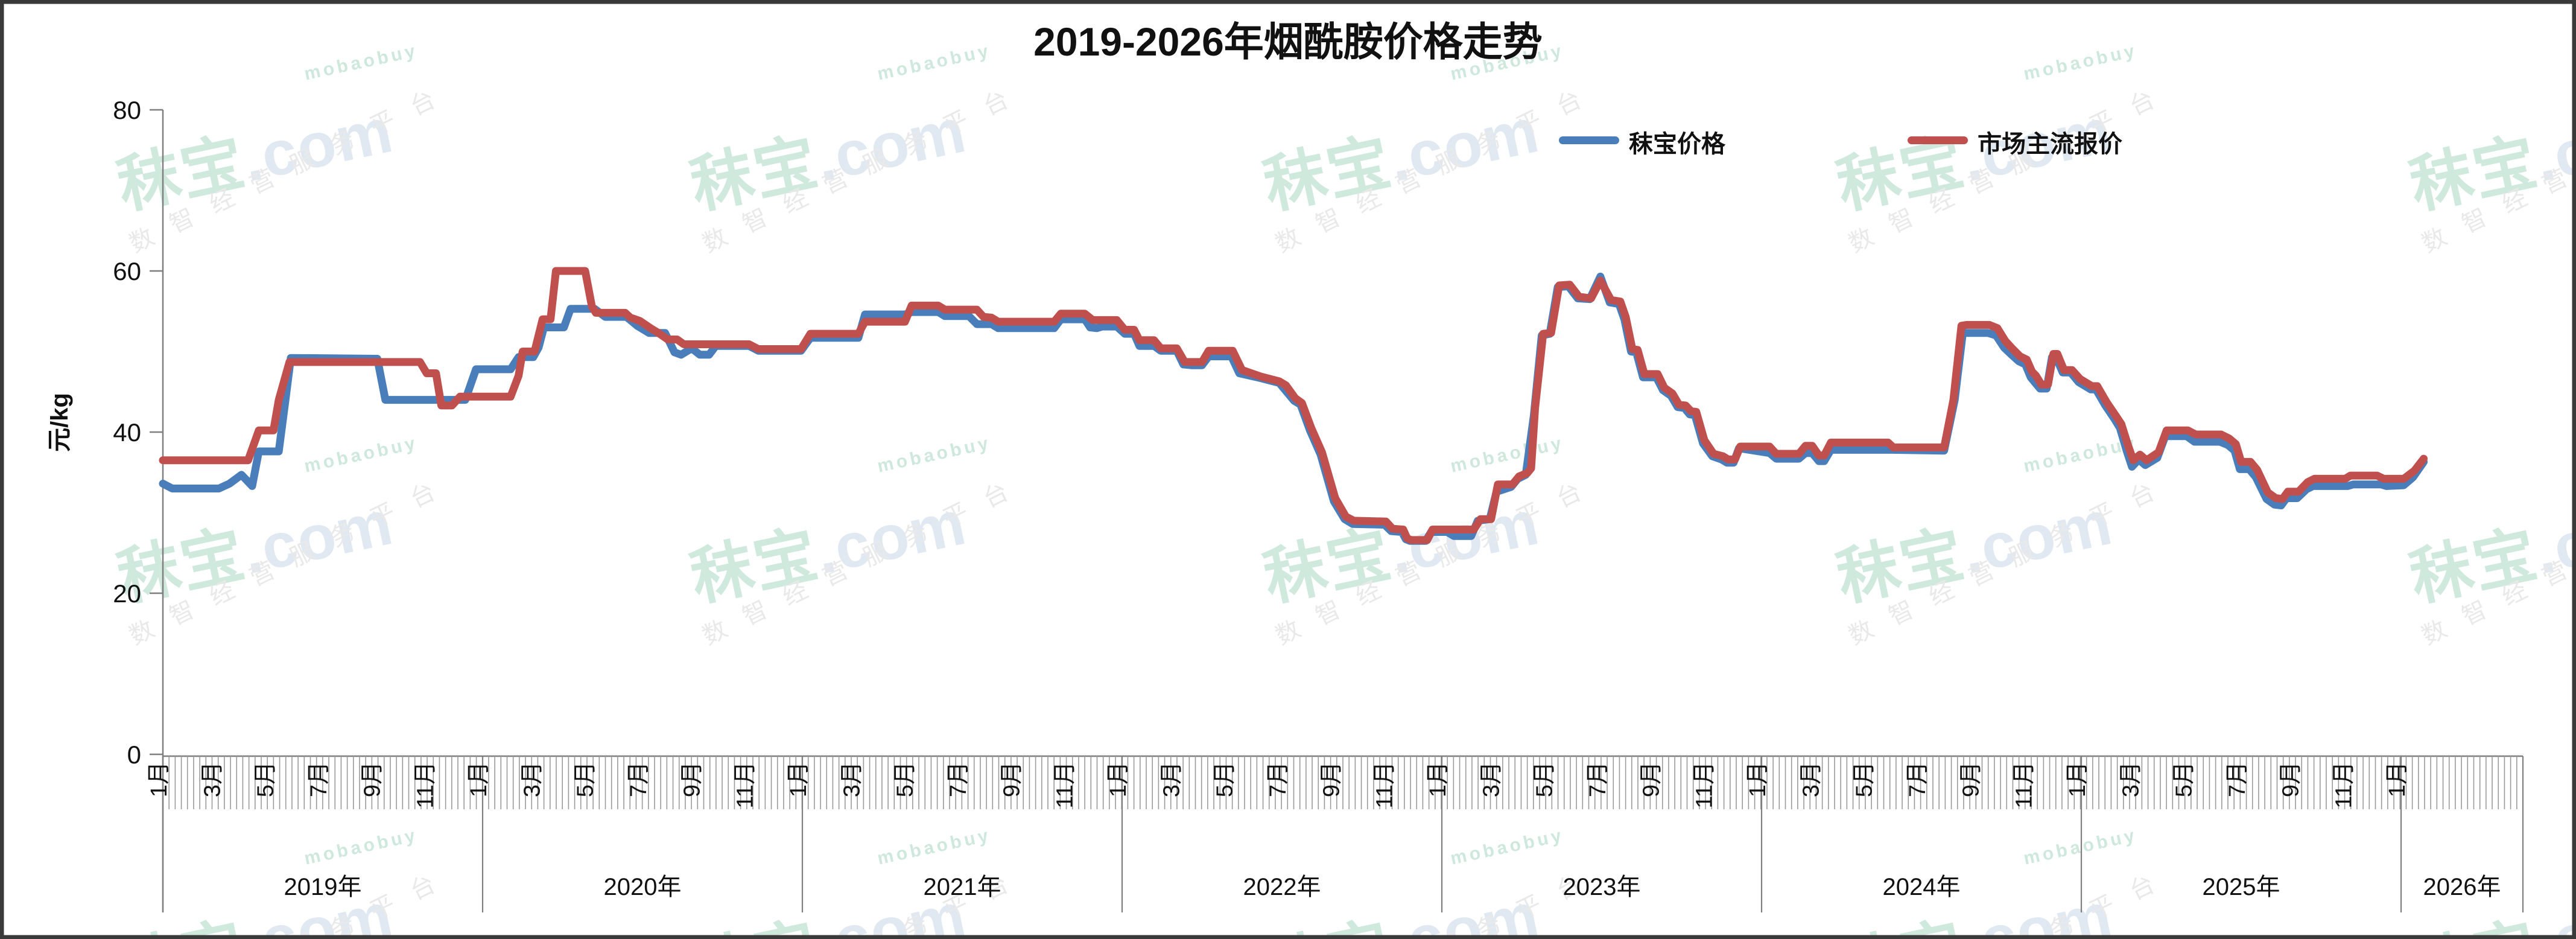 Image resolution: width=2576 pixels, height=939 pixels. Describe the element at coordinates (2462, 887) in the screenshot. I see `year-label: 2026年` at that location.